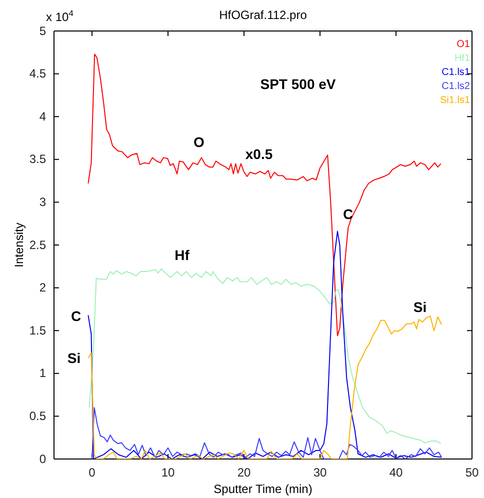 The width and height of the screenshot is (484, 498). I want to click on y-tick-label: 4.5, so click(37, 73).